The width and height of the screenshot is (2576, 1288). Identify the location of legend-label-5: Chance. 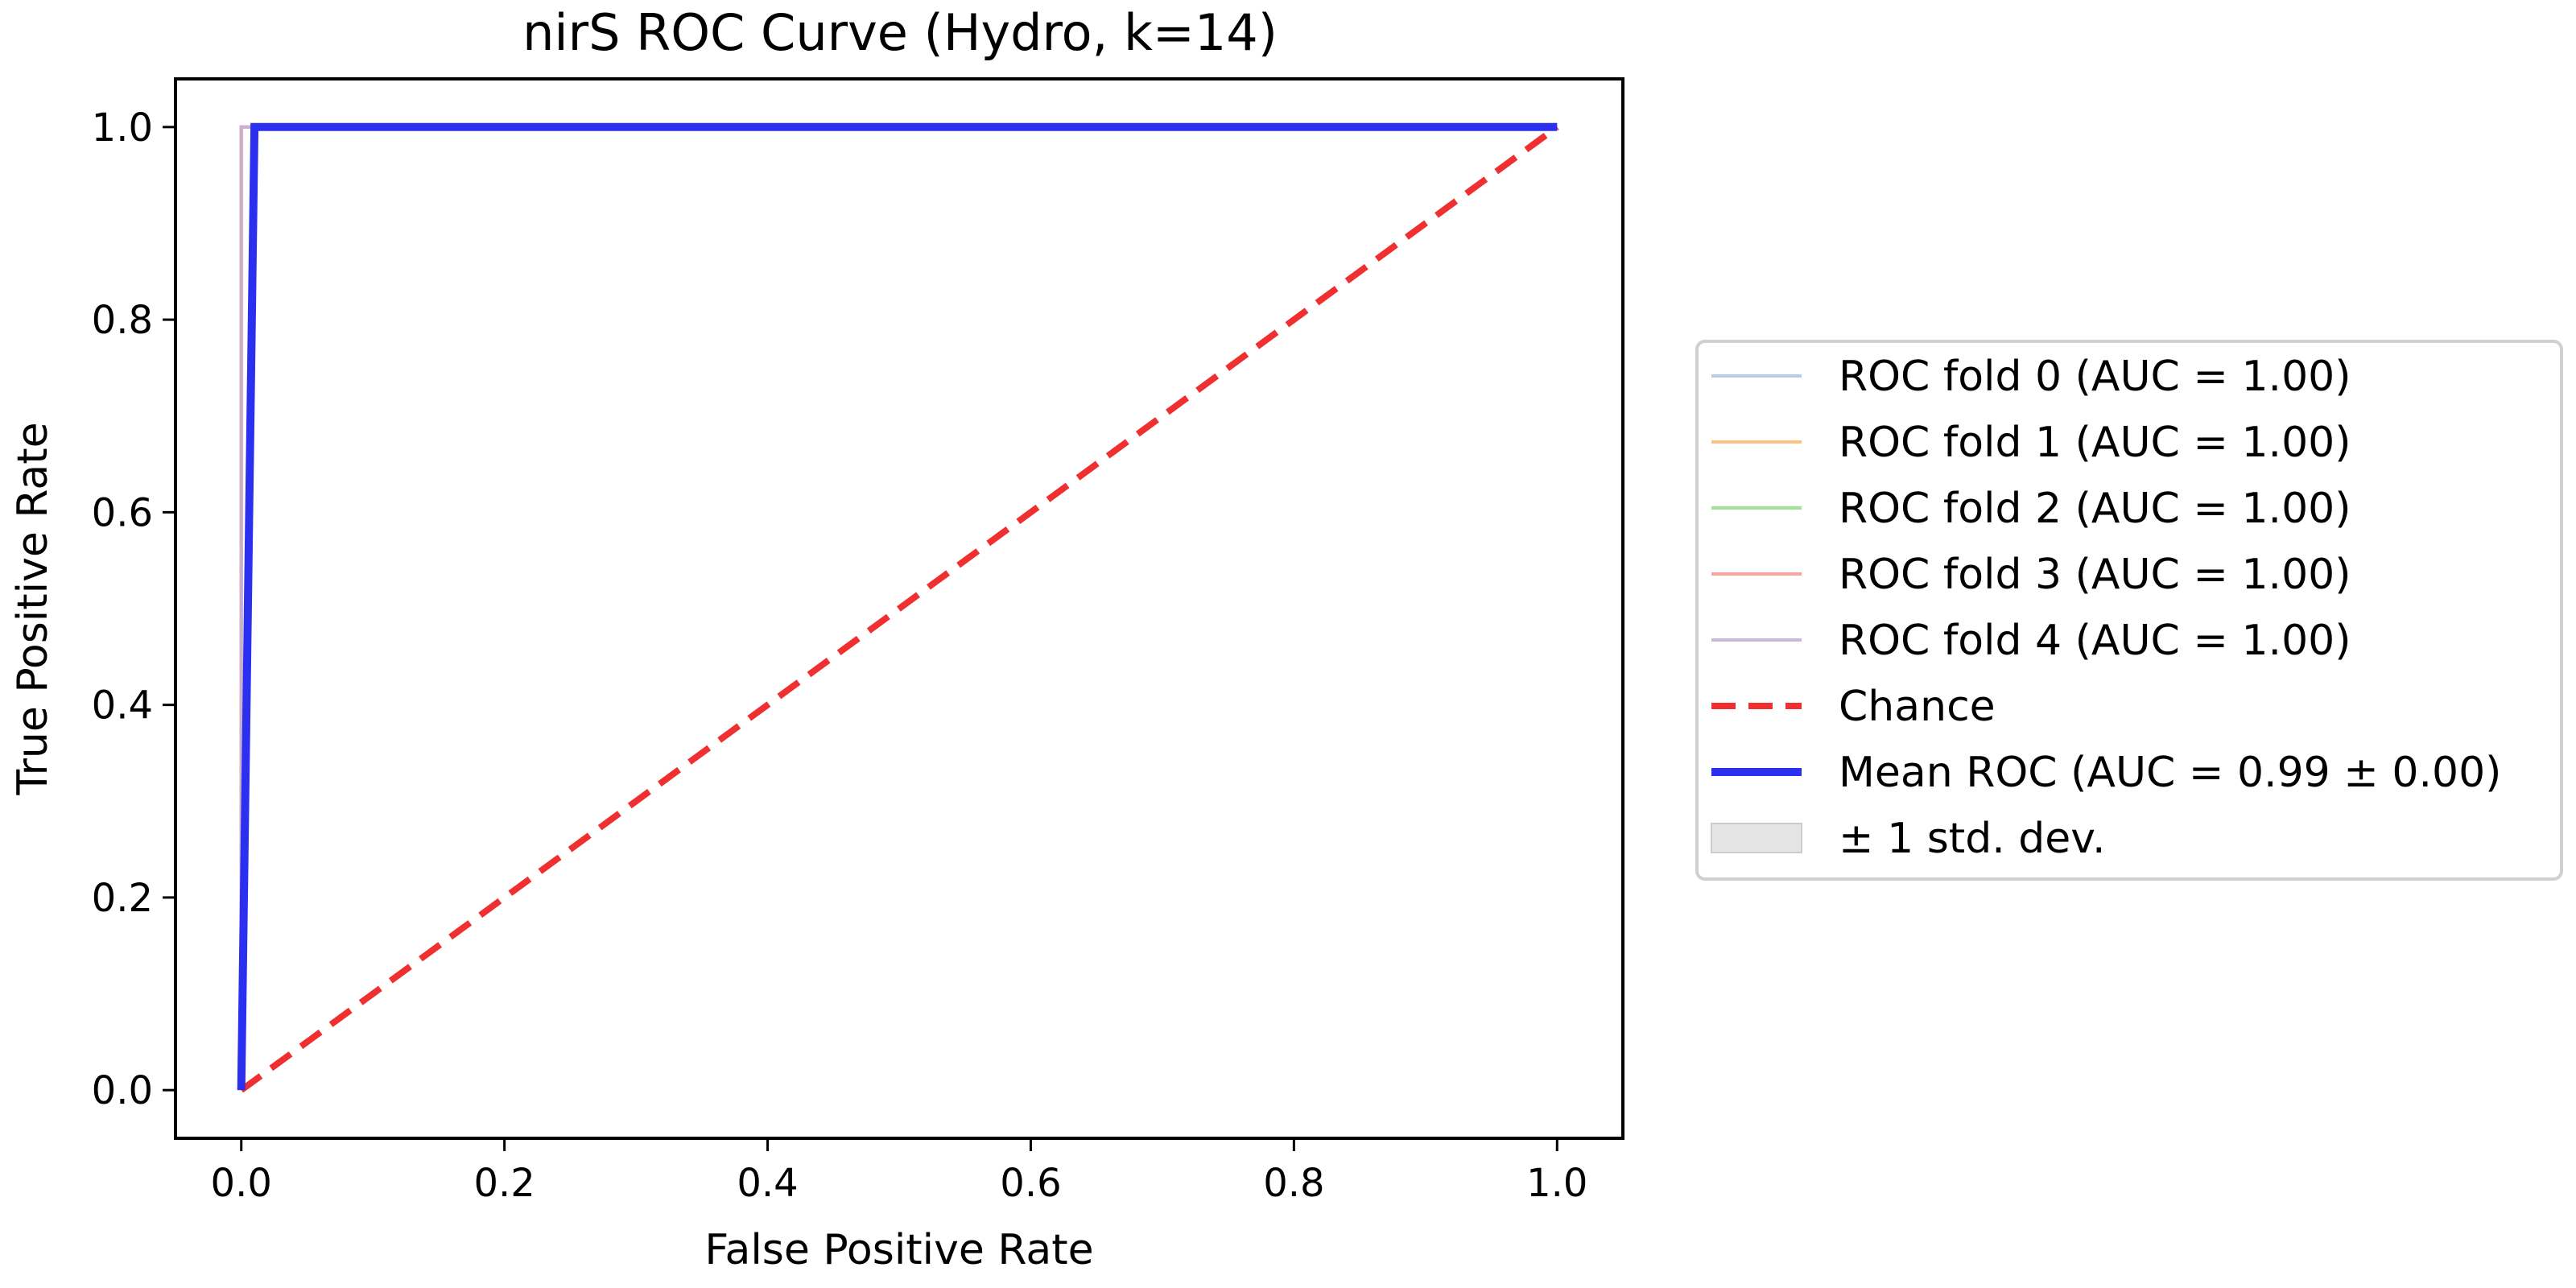
(1917, 707).